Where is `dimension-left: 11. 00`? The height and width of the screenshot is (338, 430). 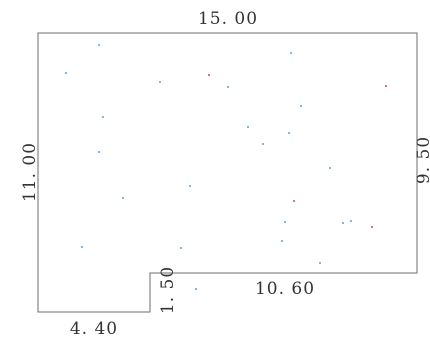
dimension-left: 11. 00 is located at coordinates (30, 172).